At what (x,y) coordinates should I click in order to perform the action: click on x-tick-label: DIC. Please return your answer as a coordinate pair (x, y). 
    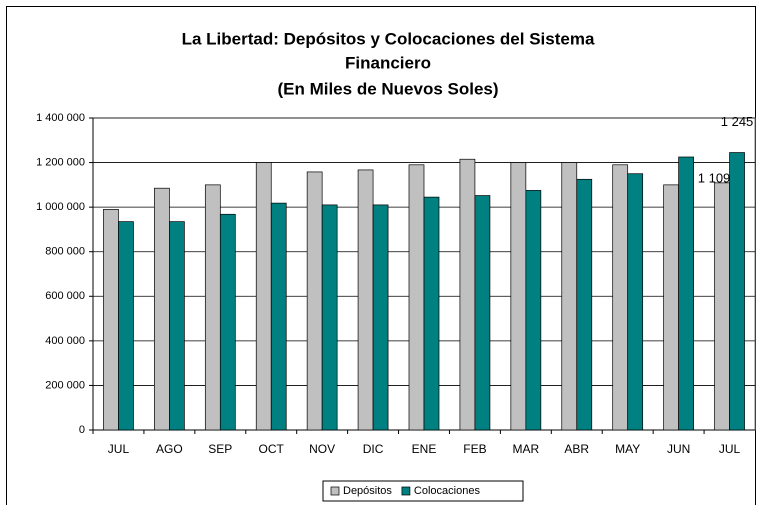
    Looking at the image, I should click on (373, 449).